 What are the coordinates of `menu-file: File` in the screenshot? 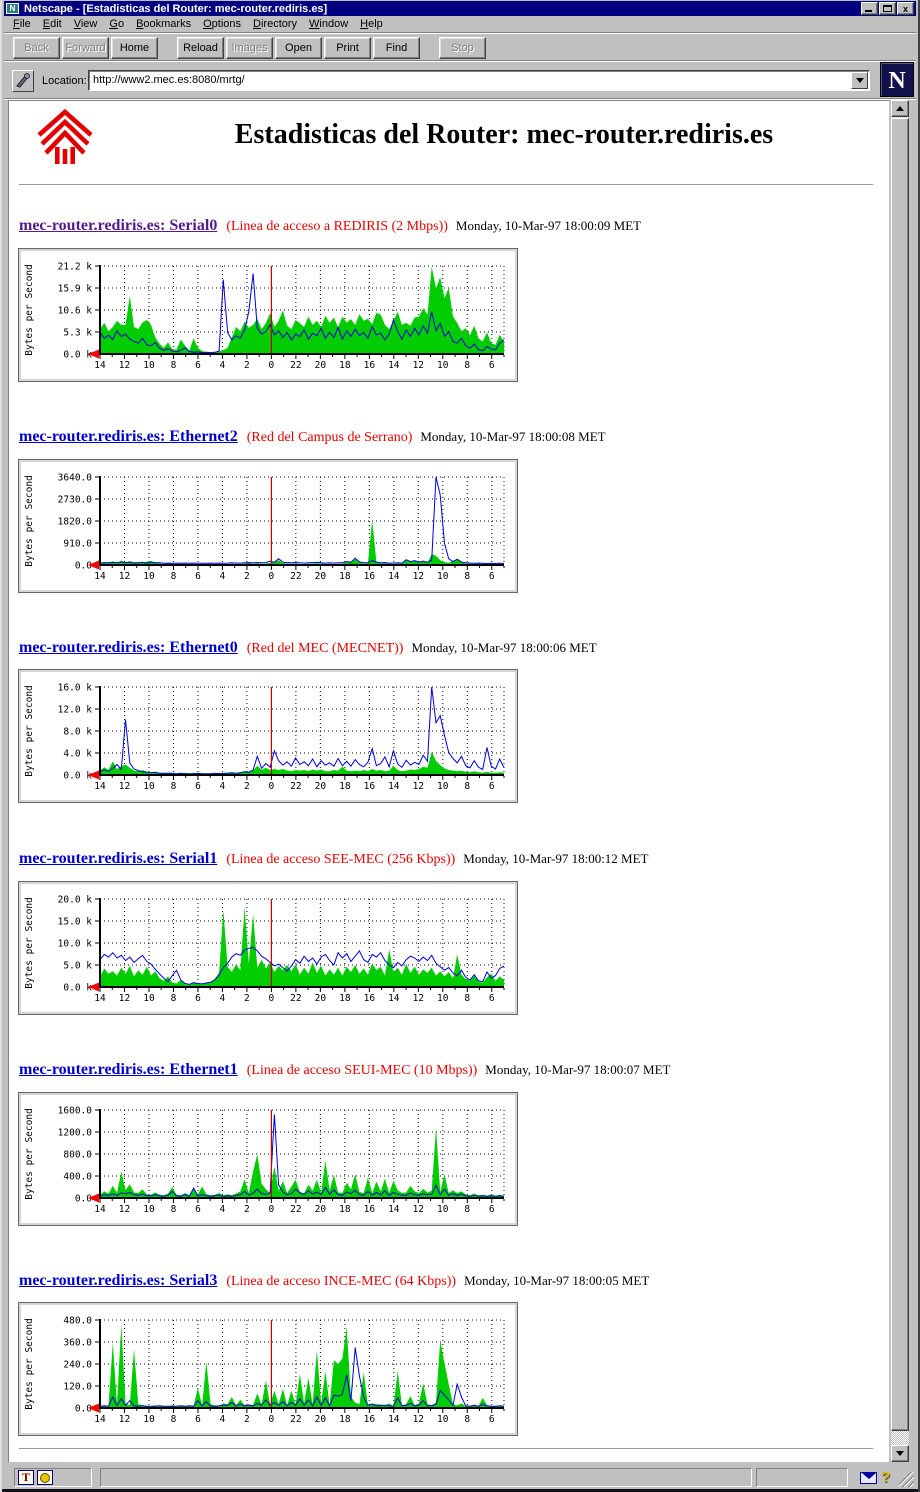 It's located at (22, 24).